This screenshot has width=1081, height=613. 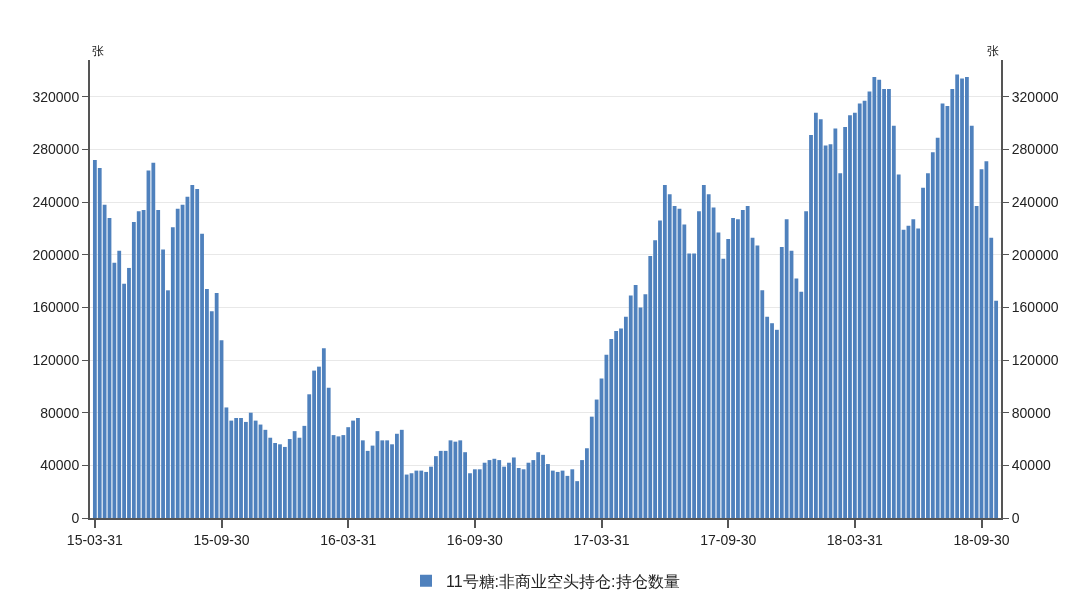 What do you see at coordinates (60, 412) in the screenshot?
I see `y-tick-label: 80000` at bounding box center [60, 412].